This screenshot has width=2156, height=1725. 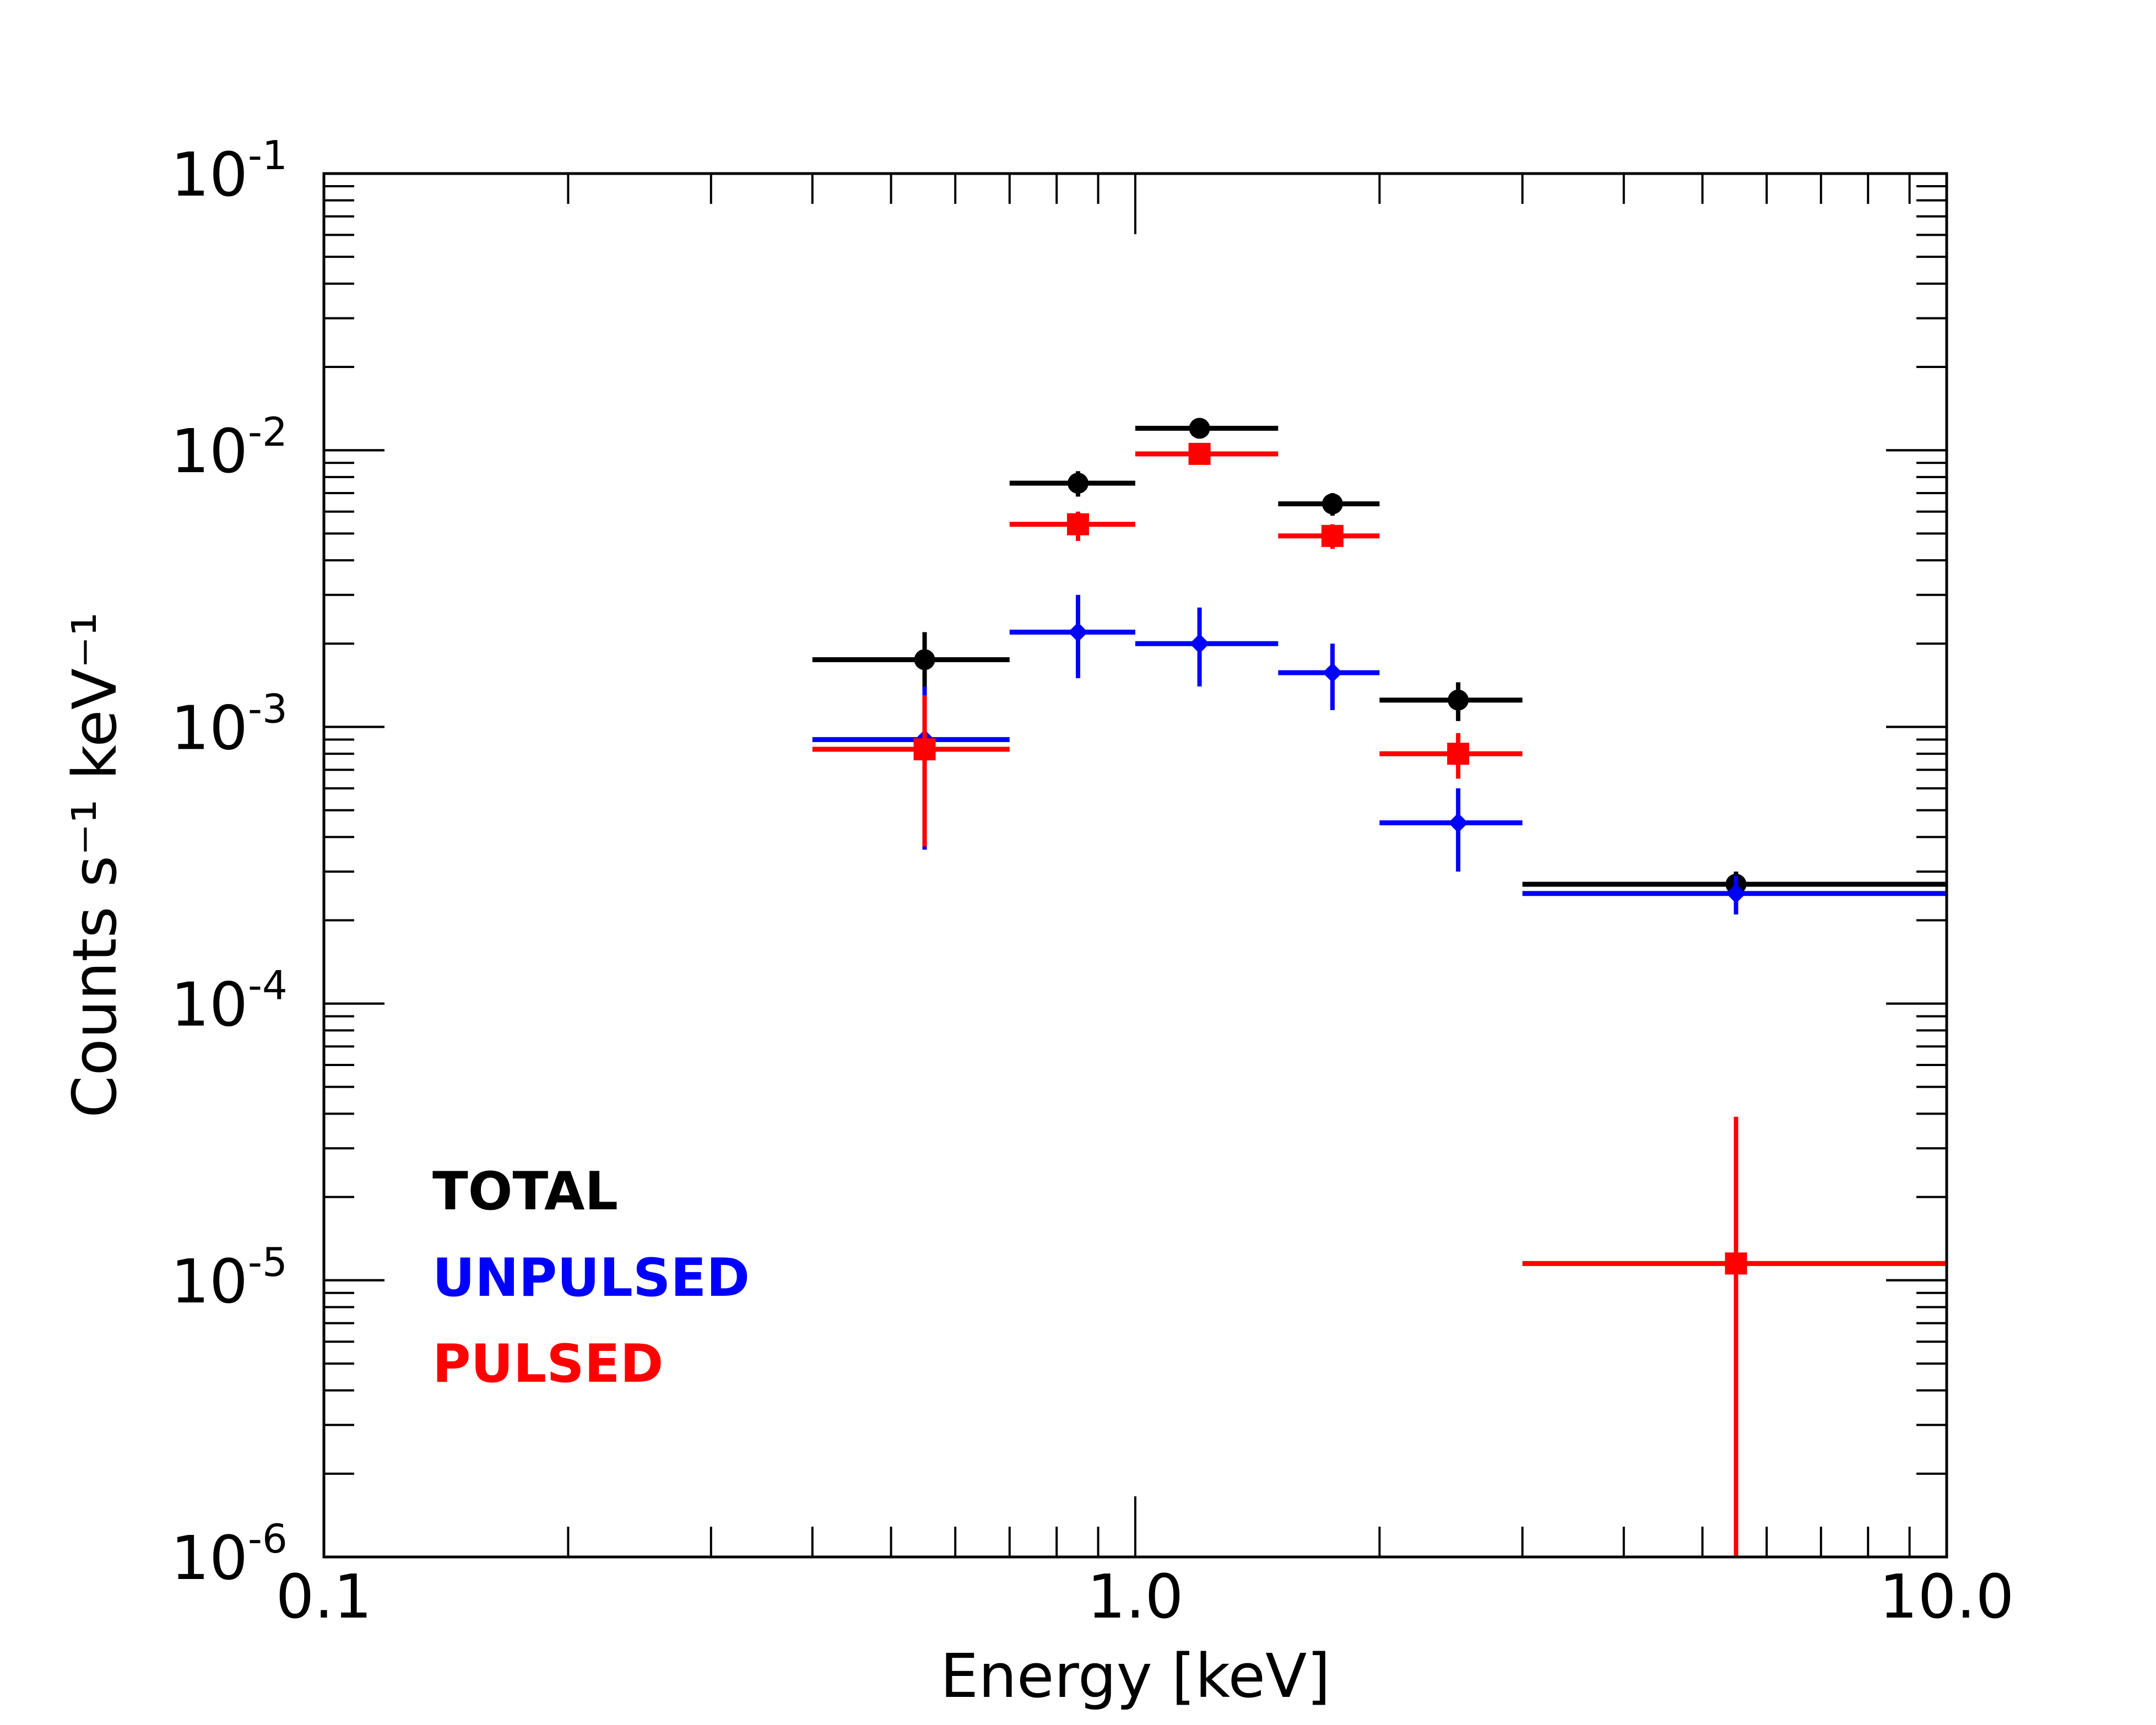 What do you see at coordinates (324, 1596) in the screenshot?
I see `x-tick-label: 0.1` at bounding box center [324, 1596].